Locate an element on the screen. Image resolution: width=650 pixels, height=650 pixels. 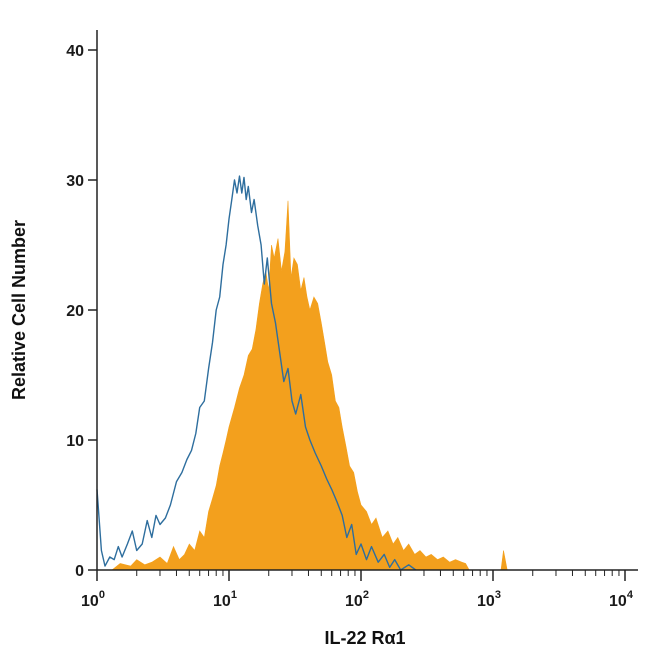
x-tick-exponent: 0 is located at coordinates (102, 595).